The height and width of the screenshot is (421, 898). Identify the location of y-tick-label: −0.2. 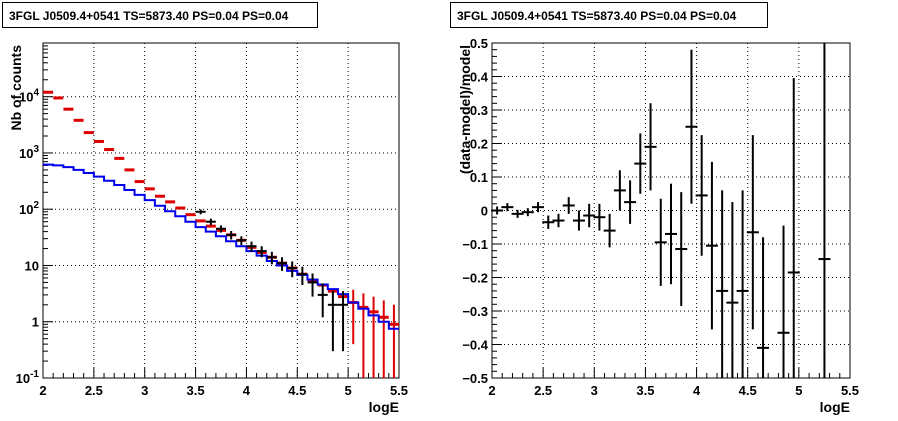
(475, 278).